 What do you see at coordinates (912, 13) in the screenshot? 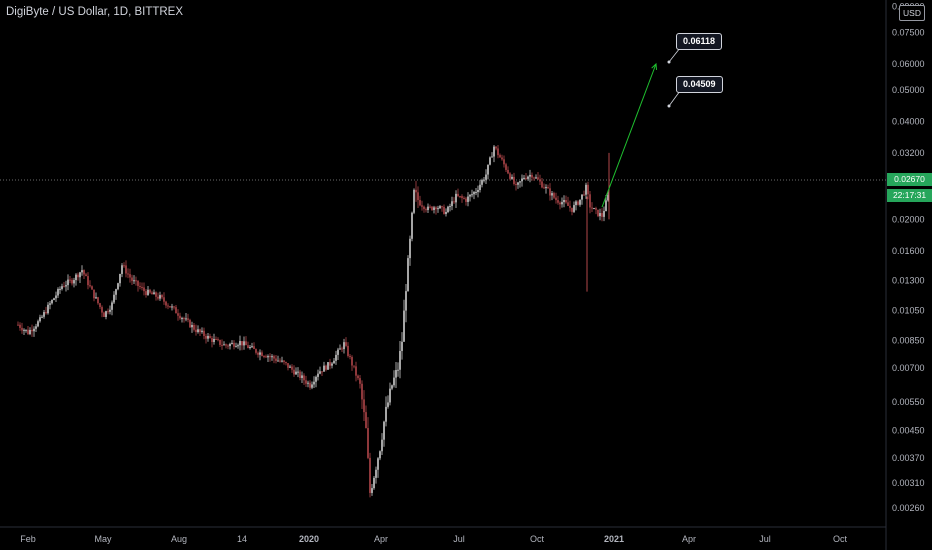
I see `currency-button: USD` at bounding box center [912, 13].